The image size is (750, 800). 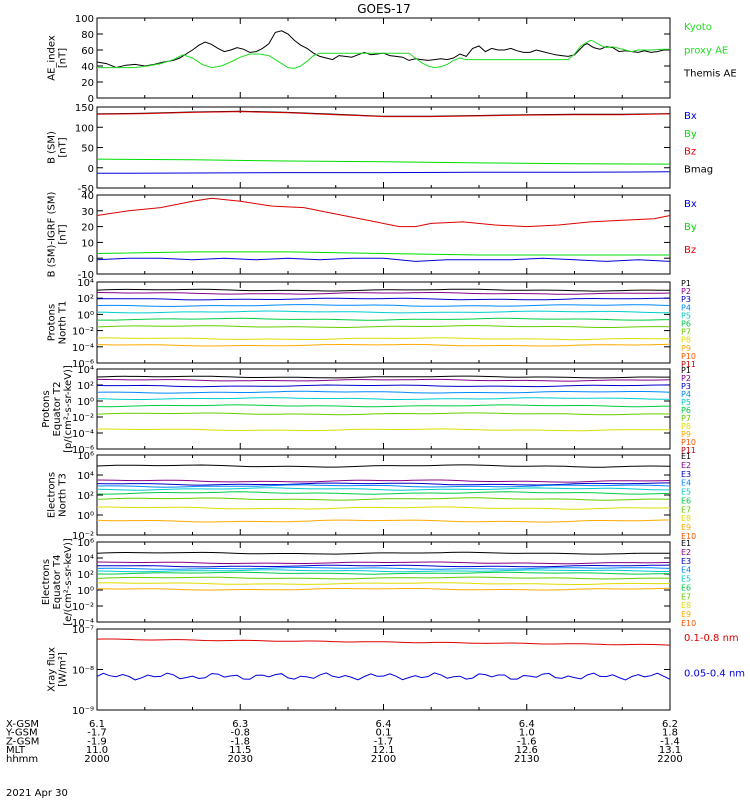 What do you see at coordinates (686, 299) in the screenshot?
I see `legend-p1-P3: P3` at bounding box center [686, 299].